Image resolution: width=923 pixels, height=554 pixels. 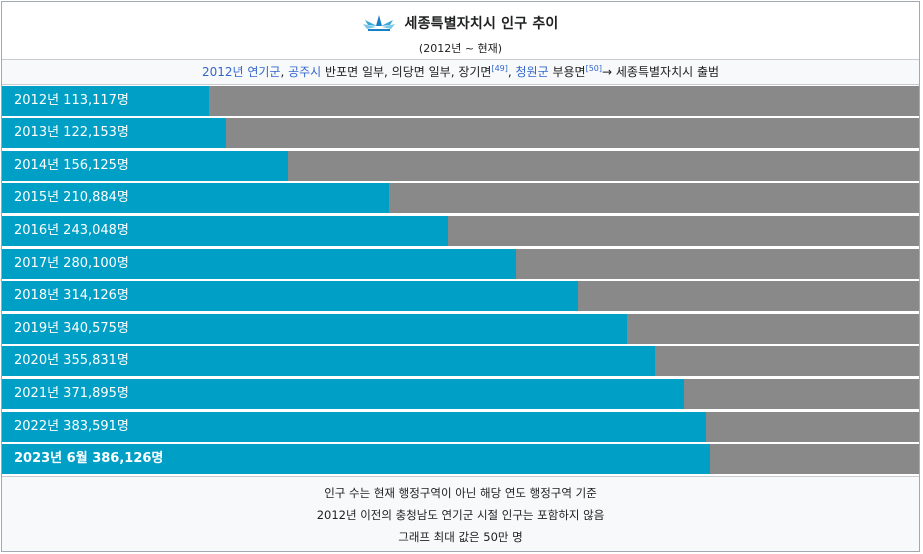 I want to click on sejong-emblem-icon, so click(x=379, y=23).